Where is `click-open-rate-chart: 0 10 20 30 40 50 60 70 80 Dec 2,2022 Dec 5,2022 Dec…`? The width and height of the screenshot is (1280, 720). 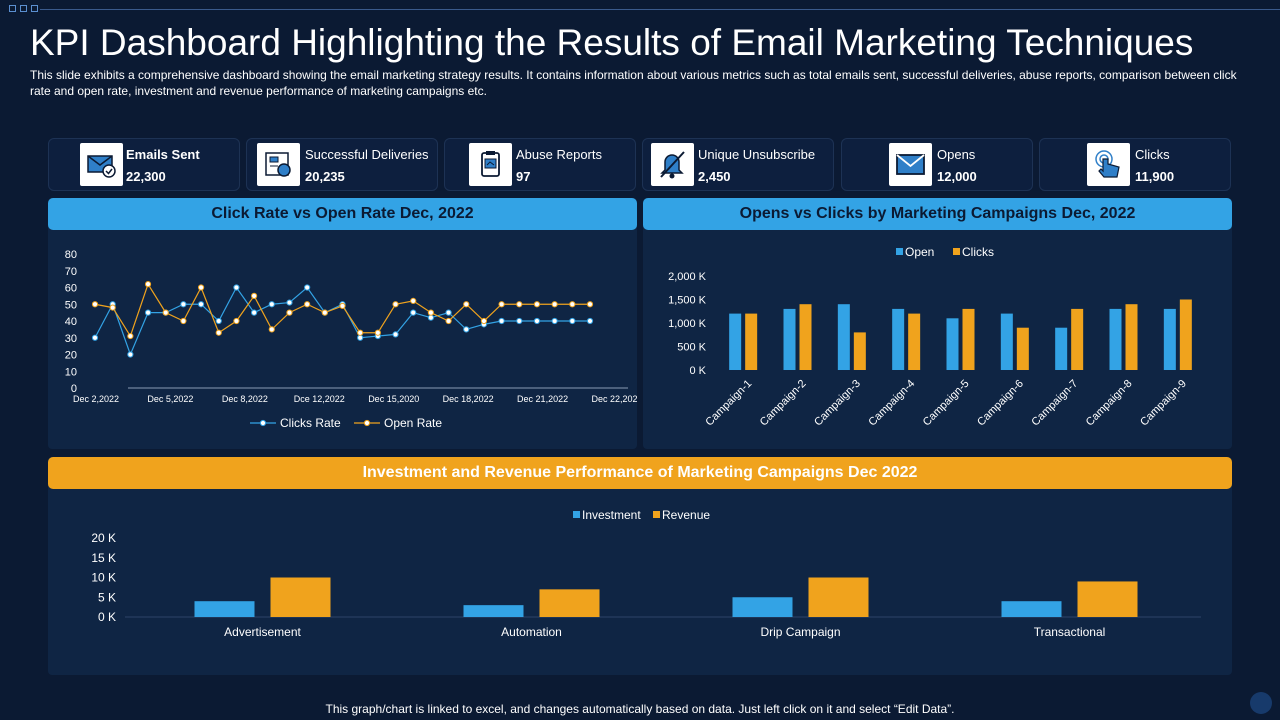
click-open-rate-chart: 0 10 20 30 40 50 60 70 80 Dec 2,2022 Dec 5,2022 Dec… is located at coordinates (351, 339).